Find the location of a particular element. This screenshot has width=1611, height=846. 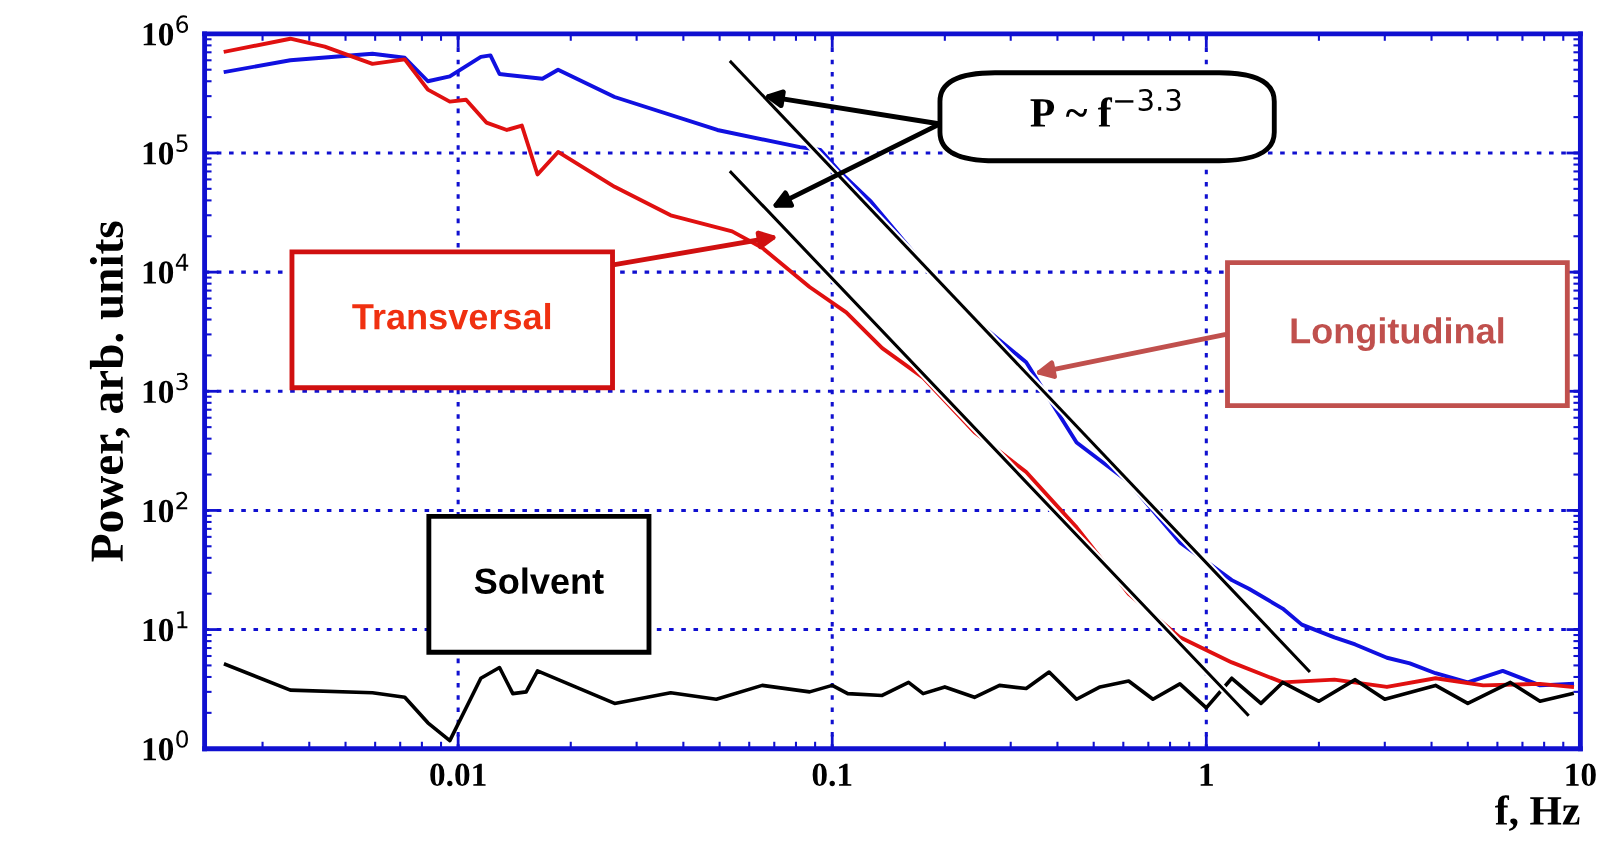

x-tick-label: 0.01 is located at coordinates (458, 775).